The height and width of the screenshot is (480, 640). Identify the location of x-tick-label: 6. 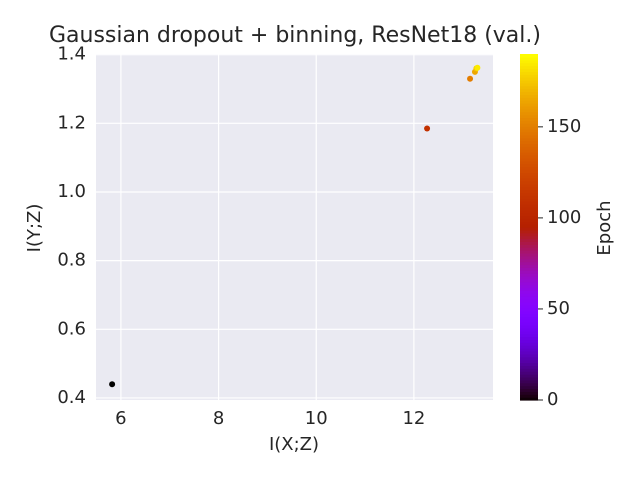
(120, 418).